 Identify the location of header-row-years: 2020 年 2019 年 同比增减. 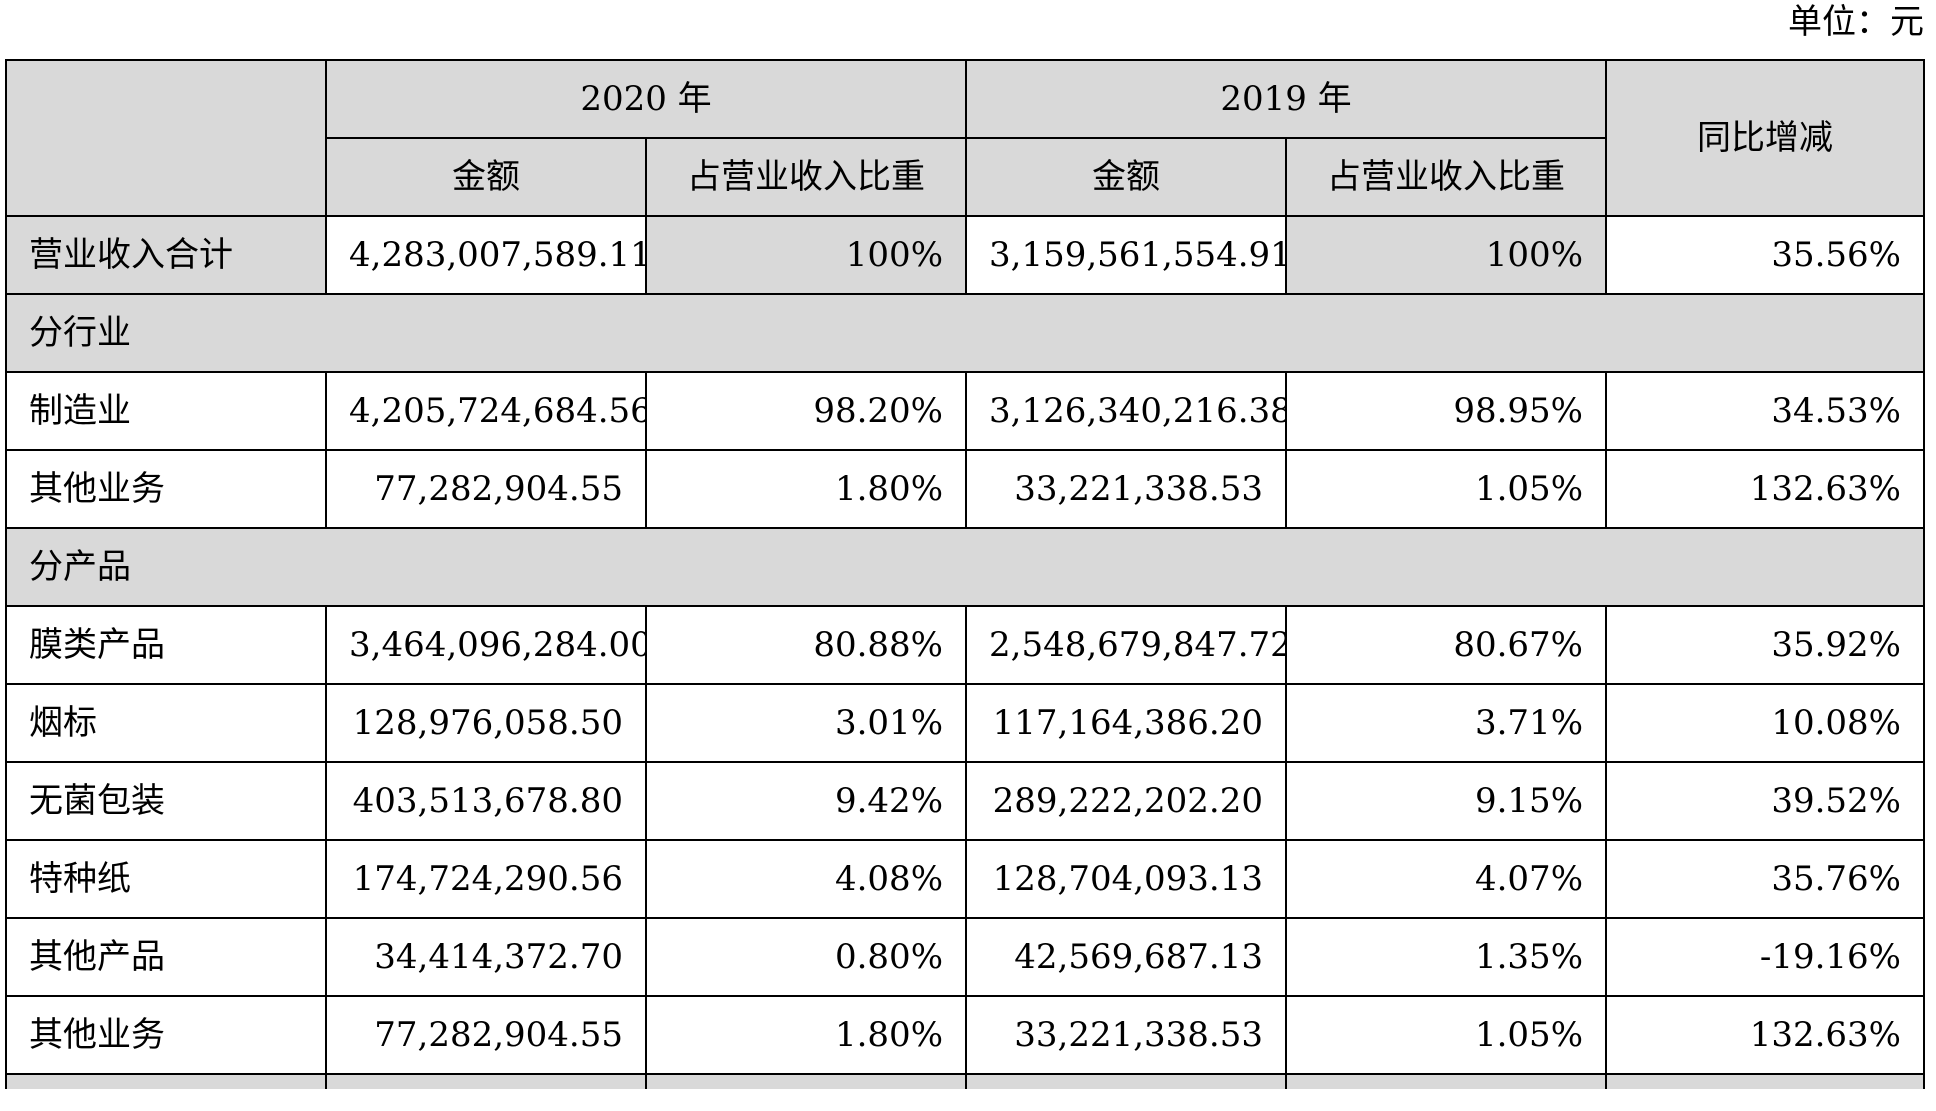
(965, 138).